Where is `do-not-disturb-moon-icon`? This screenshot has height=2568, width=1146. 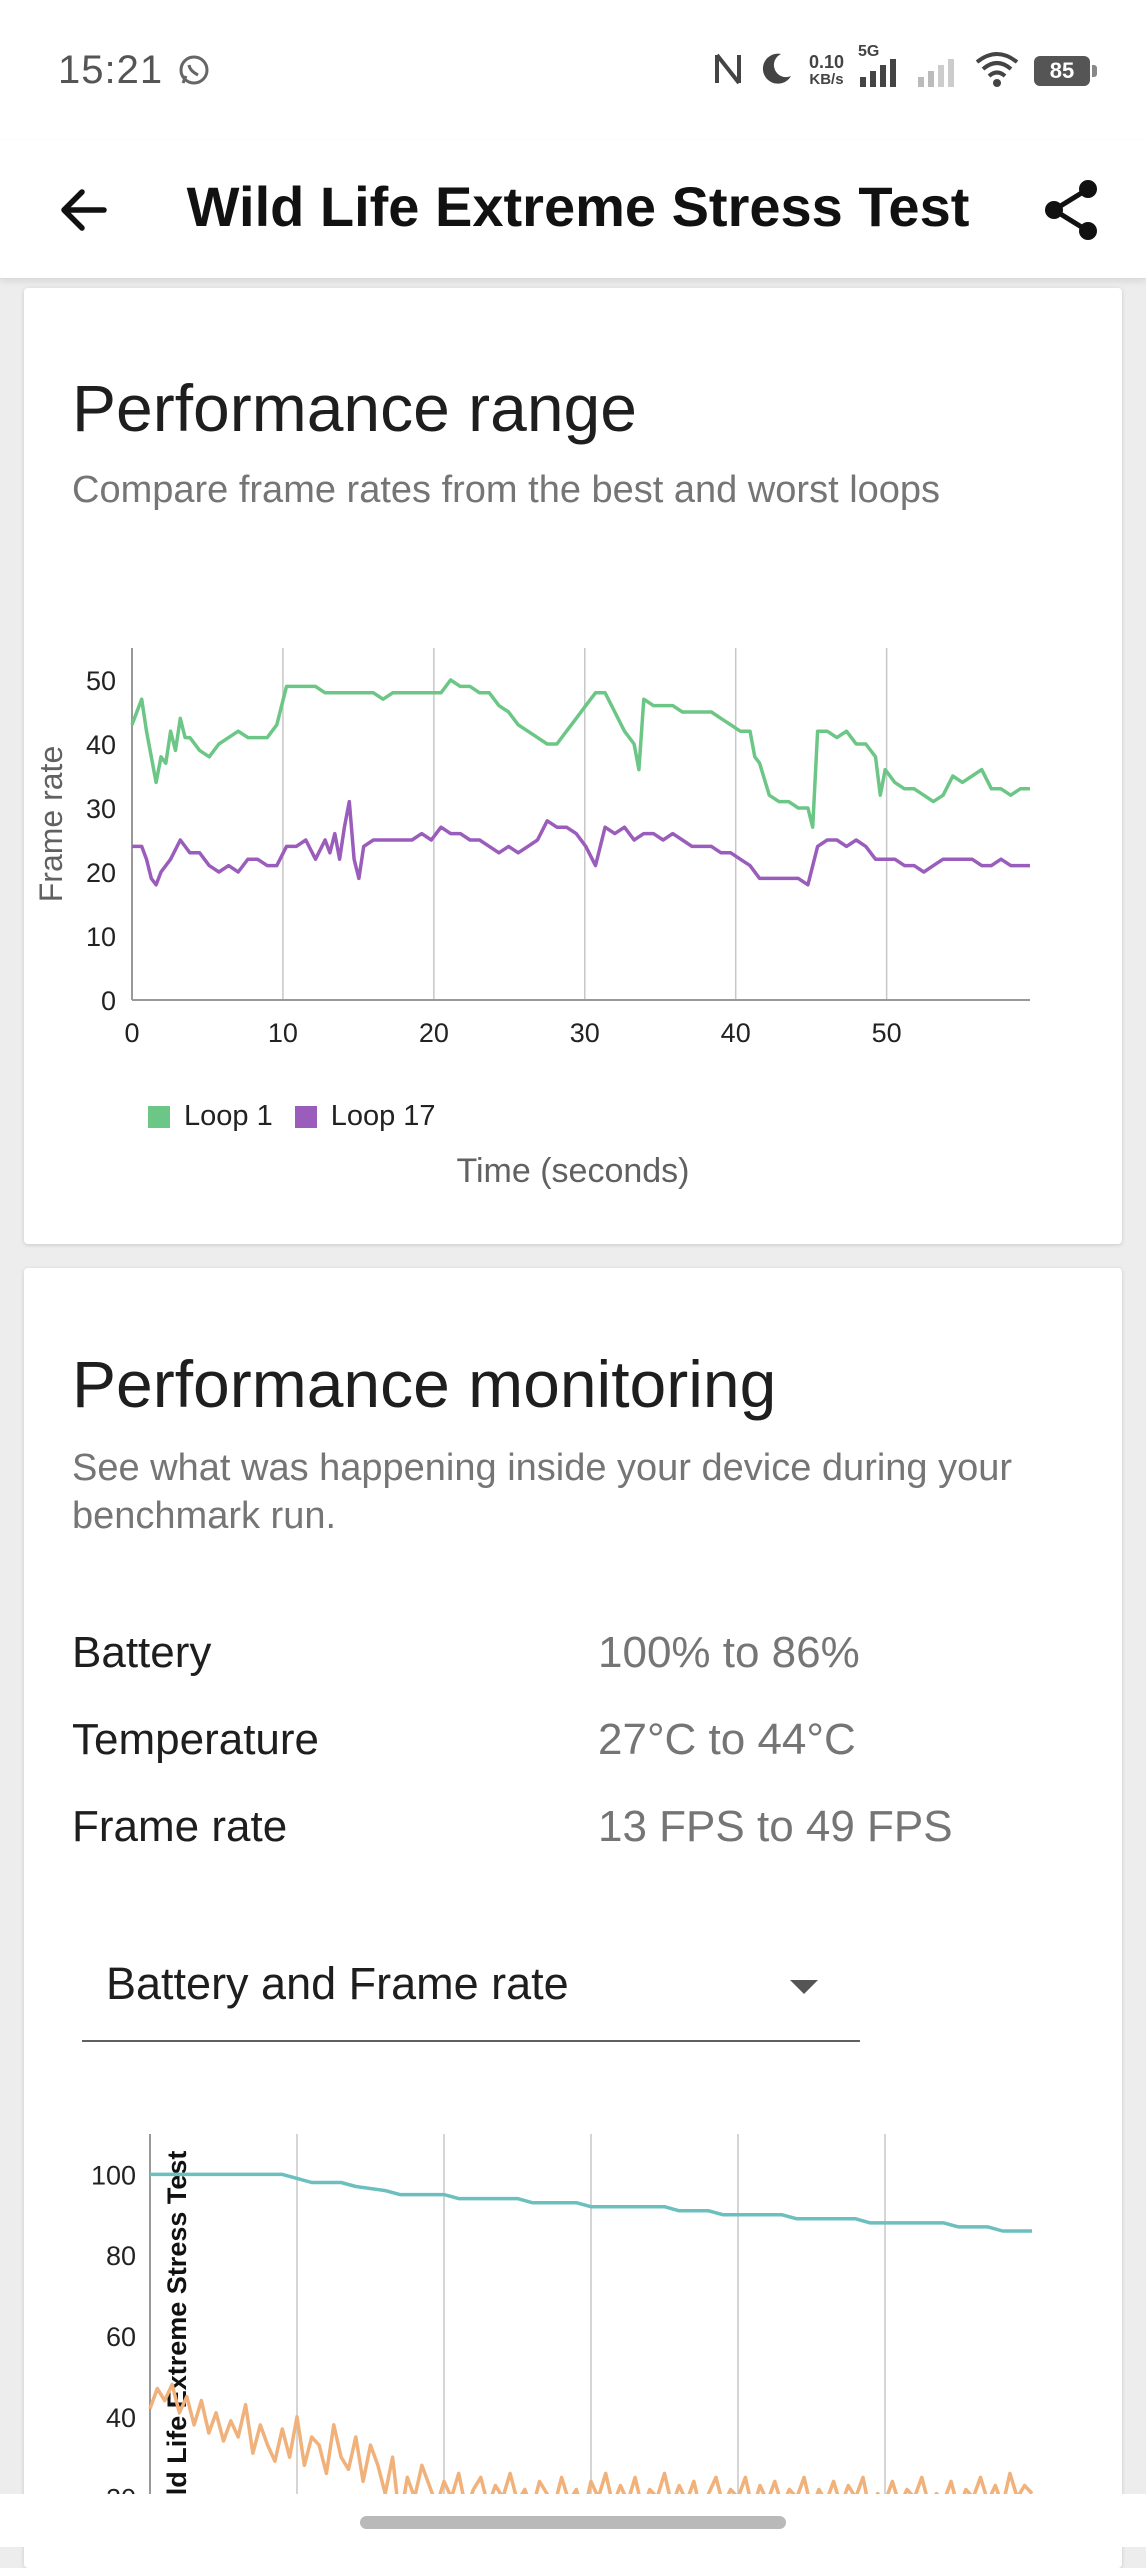
do-not-disturb-moon-icon is located at coordinates (776, 71).